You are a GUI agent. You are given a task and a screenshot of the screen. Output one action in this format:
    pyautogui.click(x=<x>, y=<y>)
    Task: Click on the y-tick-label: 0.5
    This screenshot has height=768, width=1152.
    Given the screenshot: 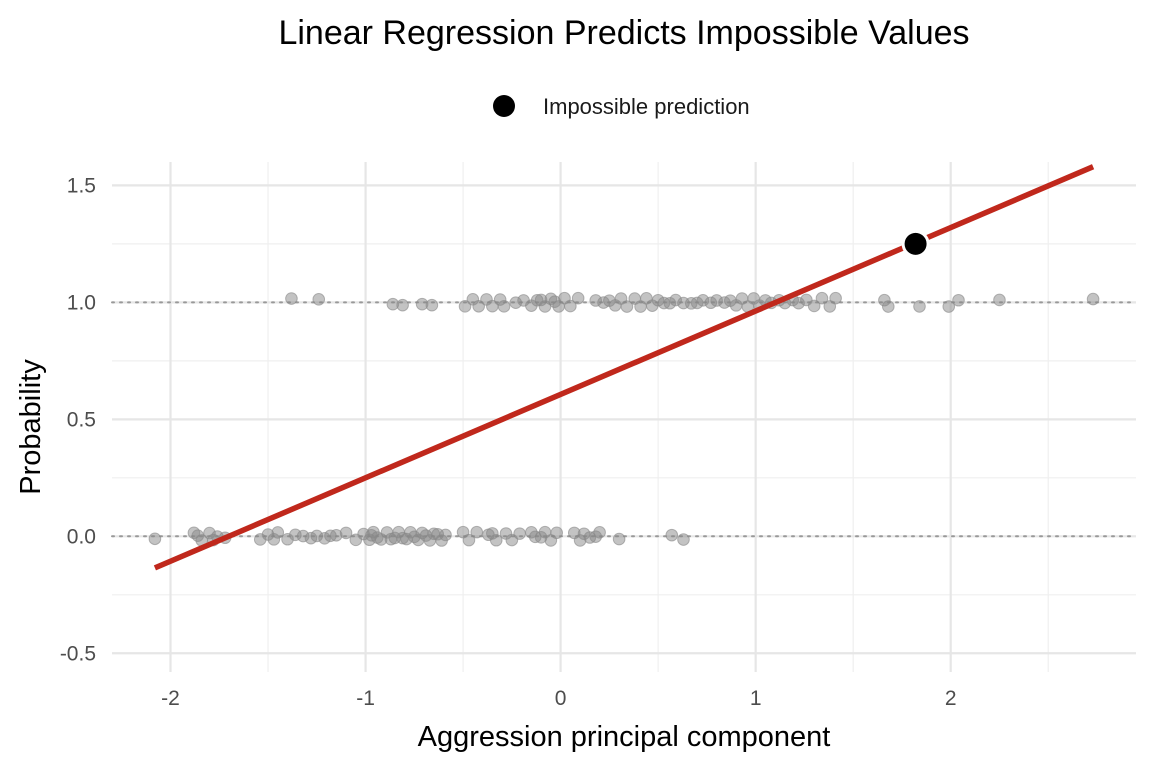 What is the action you would take?
    pyautogui.click(x=81, y=419)
    